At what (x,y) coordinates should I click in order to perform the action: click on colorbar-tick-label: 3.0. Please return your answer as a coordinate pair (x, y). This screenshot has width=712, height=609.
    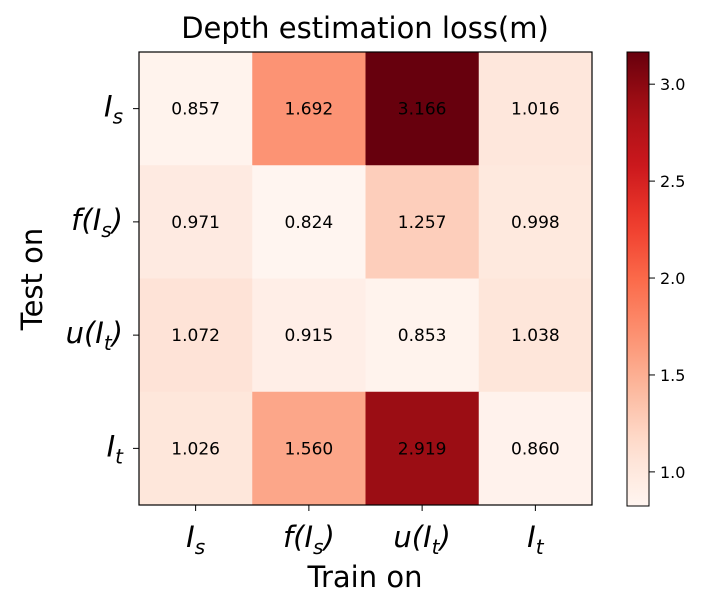
    Looking at the image, I should click on (672, 84).